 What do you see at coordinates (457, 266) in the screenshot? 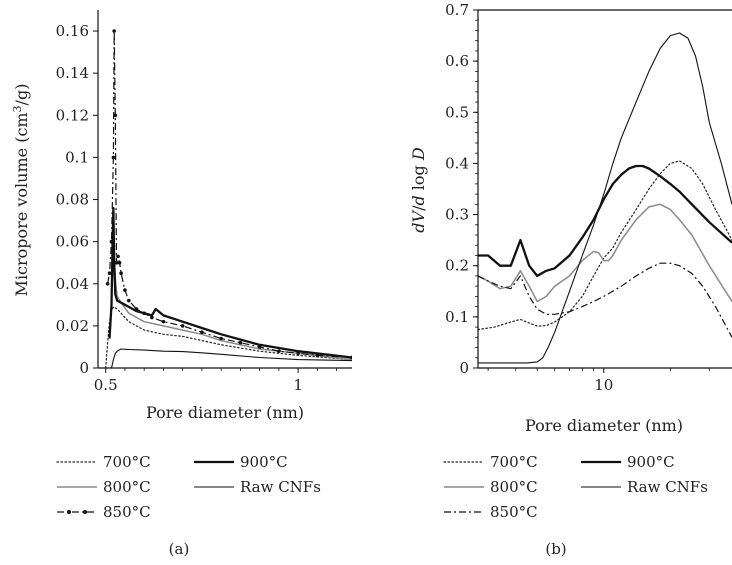
I see `b-y-tick-label-2: 0.2` at bounding box center [457, 266].